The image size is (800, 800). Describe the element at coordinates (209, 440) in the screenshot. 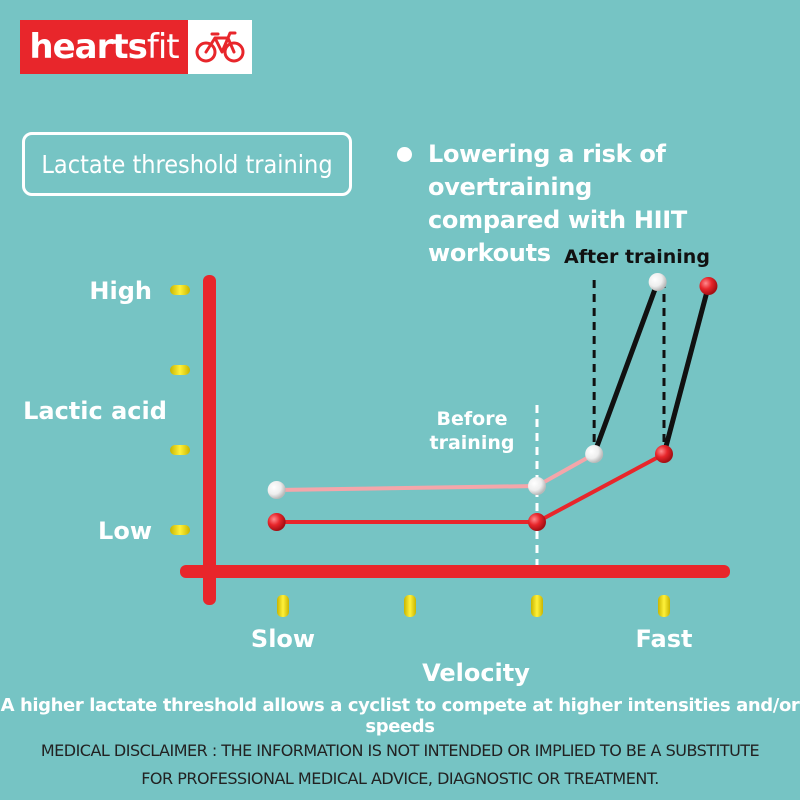

I see `y-axis-line` at that location.